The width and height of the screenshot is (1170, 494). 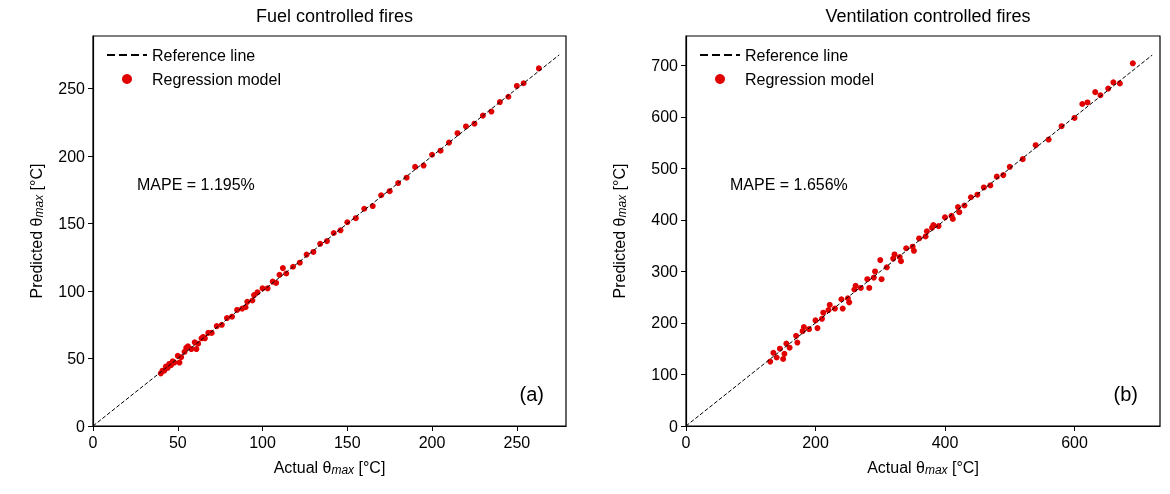 I want to click on y-tick-label: 400, so click(x=665, y=220).